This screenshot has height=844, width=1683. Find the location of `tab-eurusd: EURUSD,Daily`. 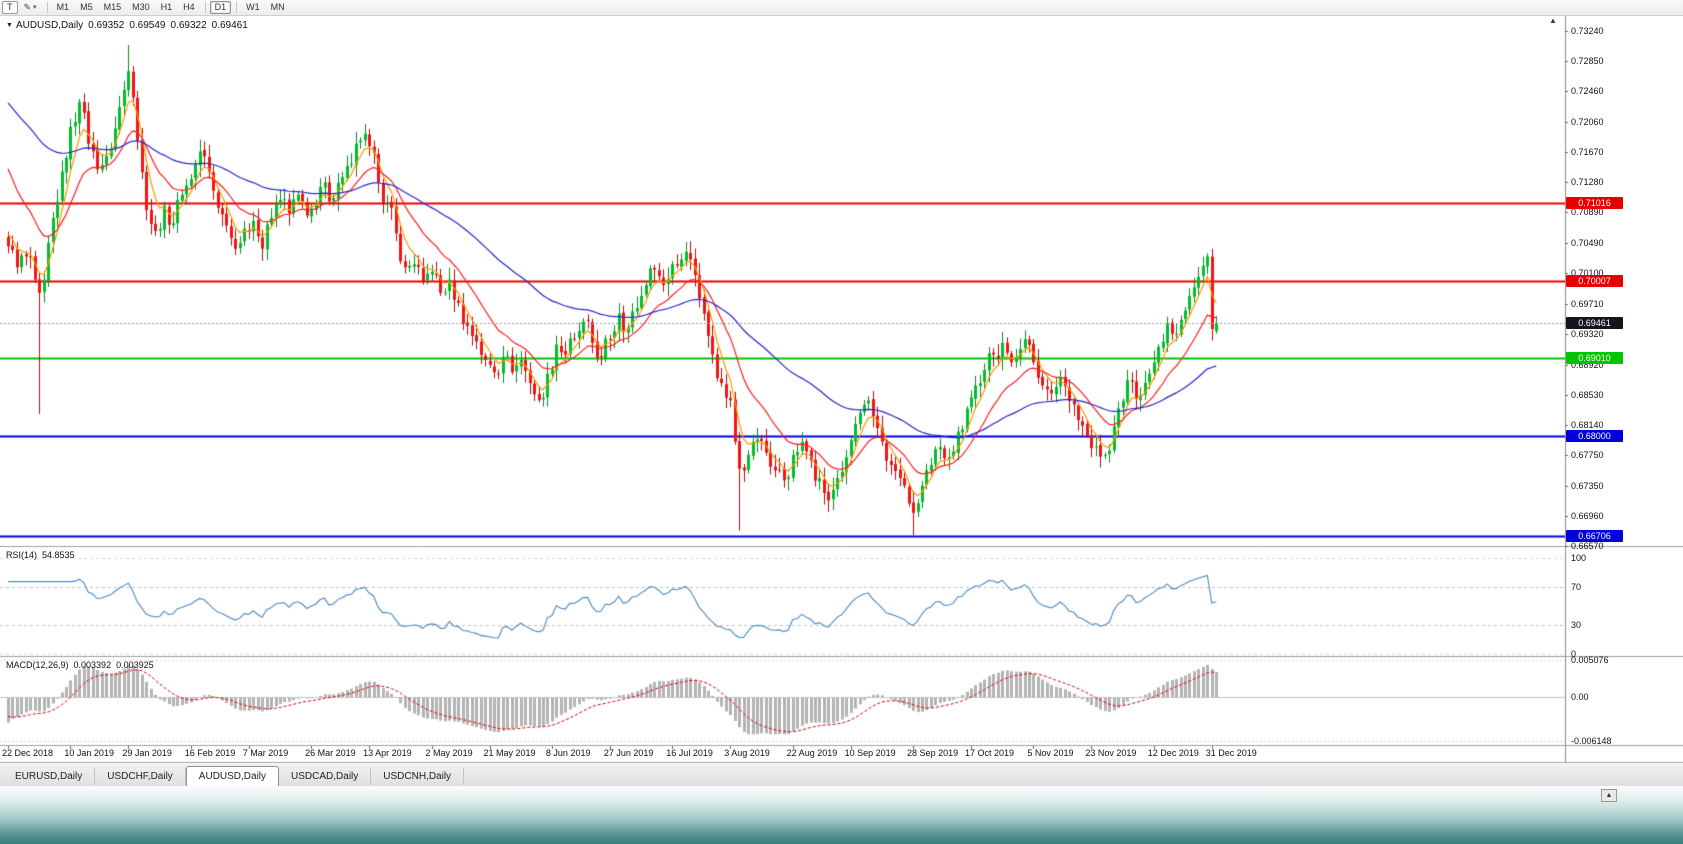

tab-eurusd: EURUSD,Daily is located at coordinates (49, 776).